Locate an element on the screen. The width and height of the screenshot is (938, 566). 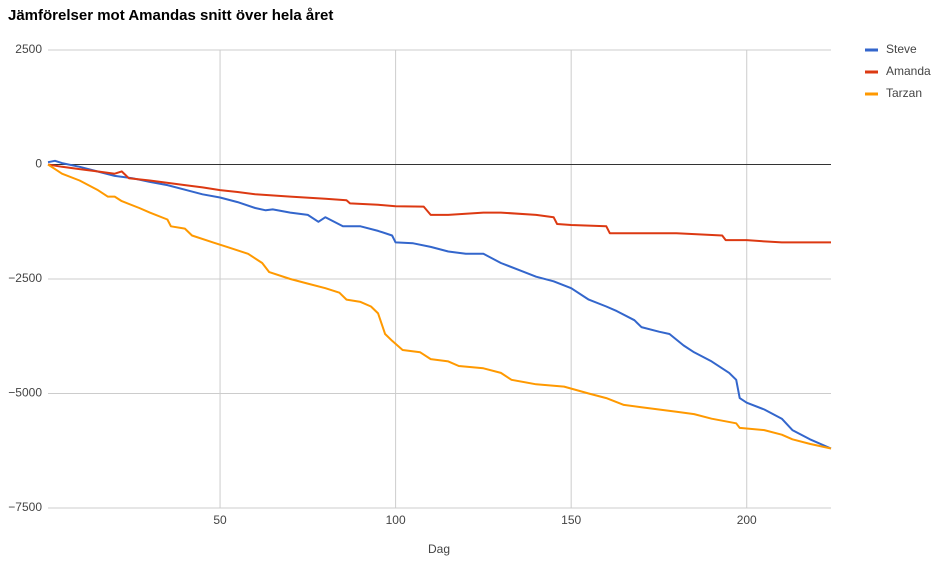
y-tick-label: 2500 is located at coordinates (28, 49).